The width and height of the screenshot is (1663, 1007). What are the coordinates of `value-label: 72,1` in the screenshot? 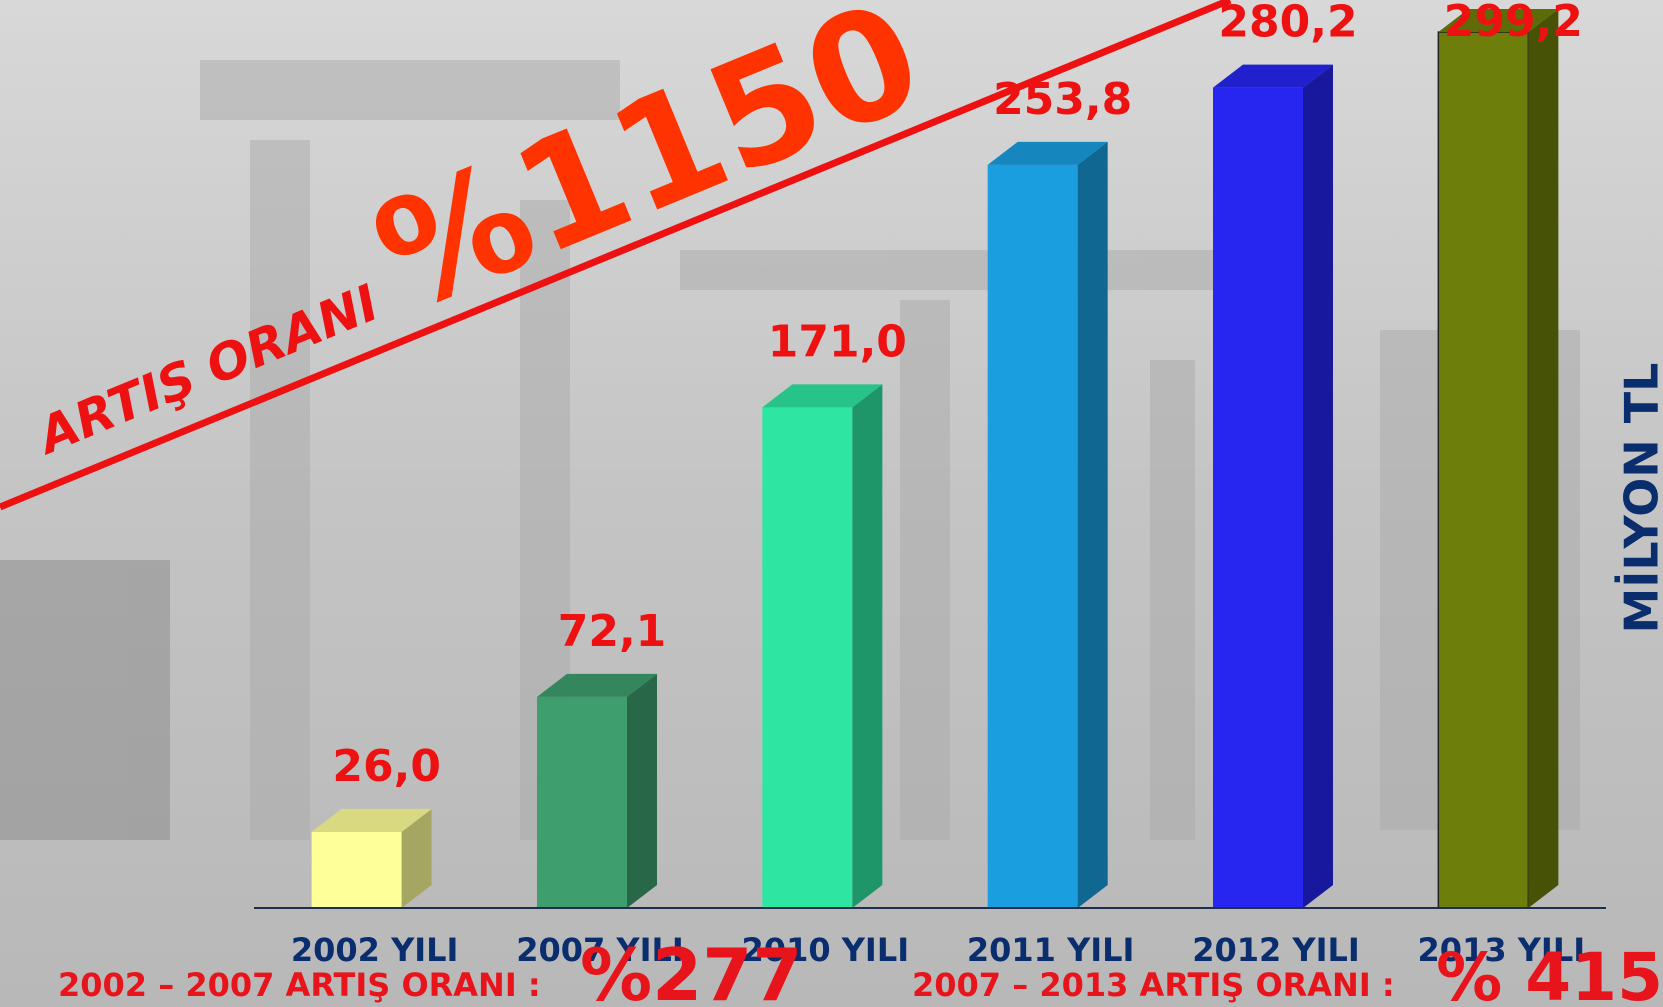 It's located at (612, 631).